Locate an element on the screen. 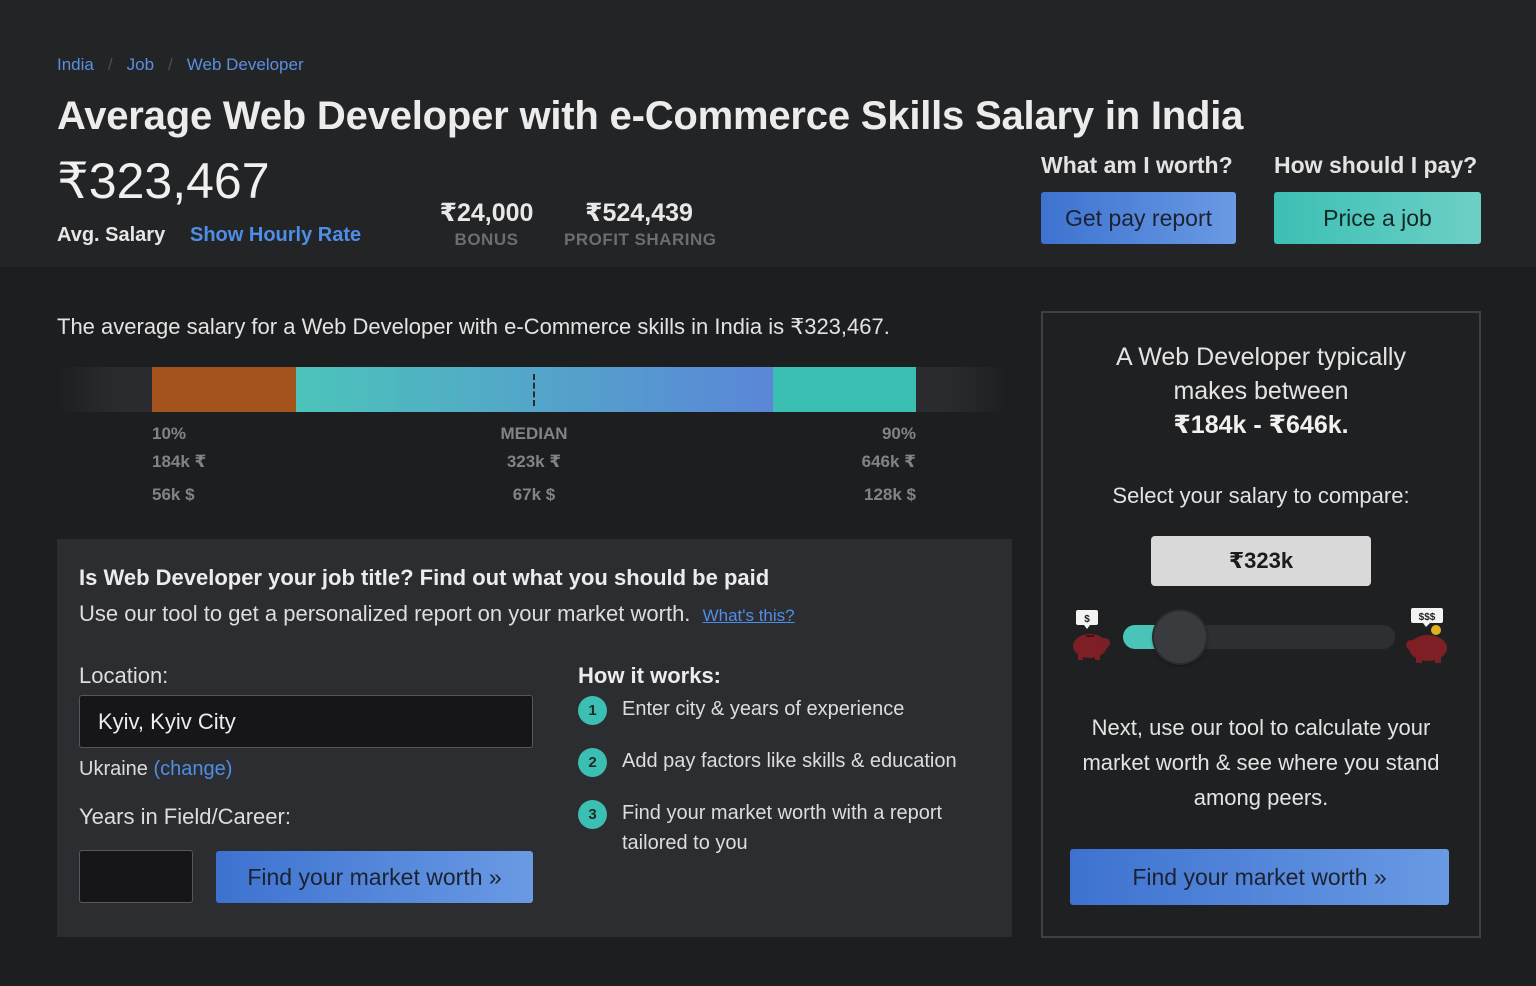 This screenshot has width=1536, height=986. worth-question: What am I worth? is located at coordinates (1137, 165).